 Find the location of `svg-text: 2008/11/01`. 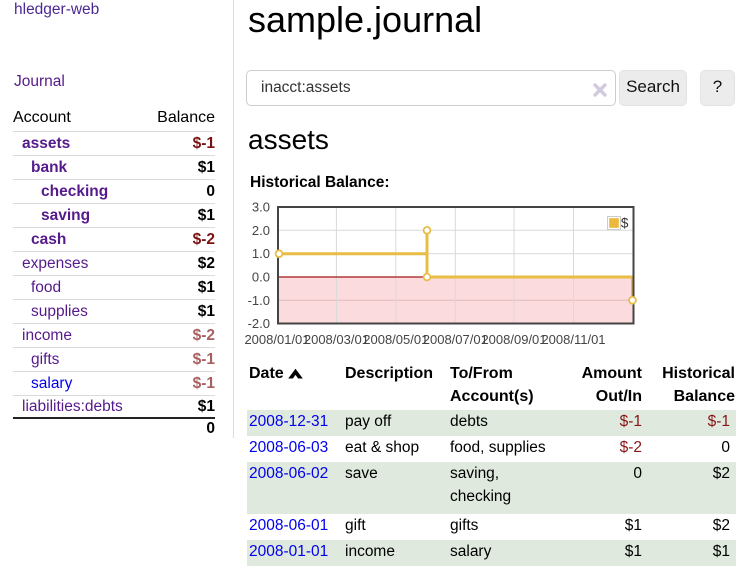

svg-text: 2008/11/01 is located at coordinates (573, 339).